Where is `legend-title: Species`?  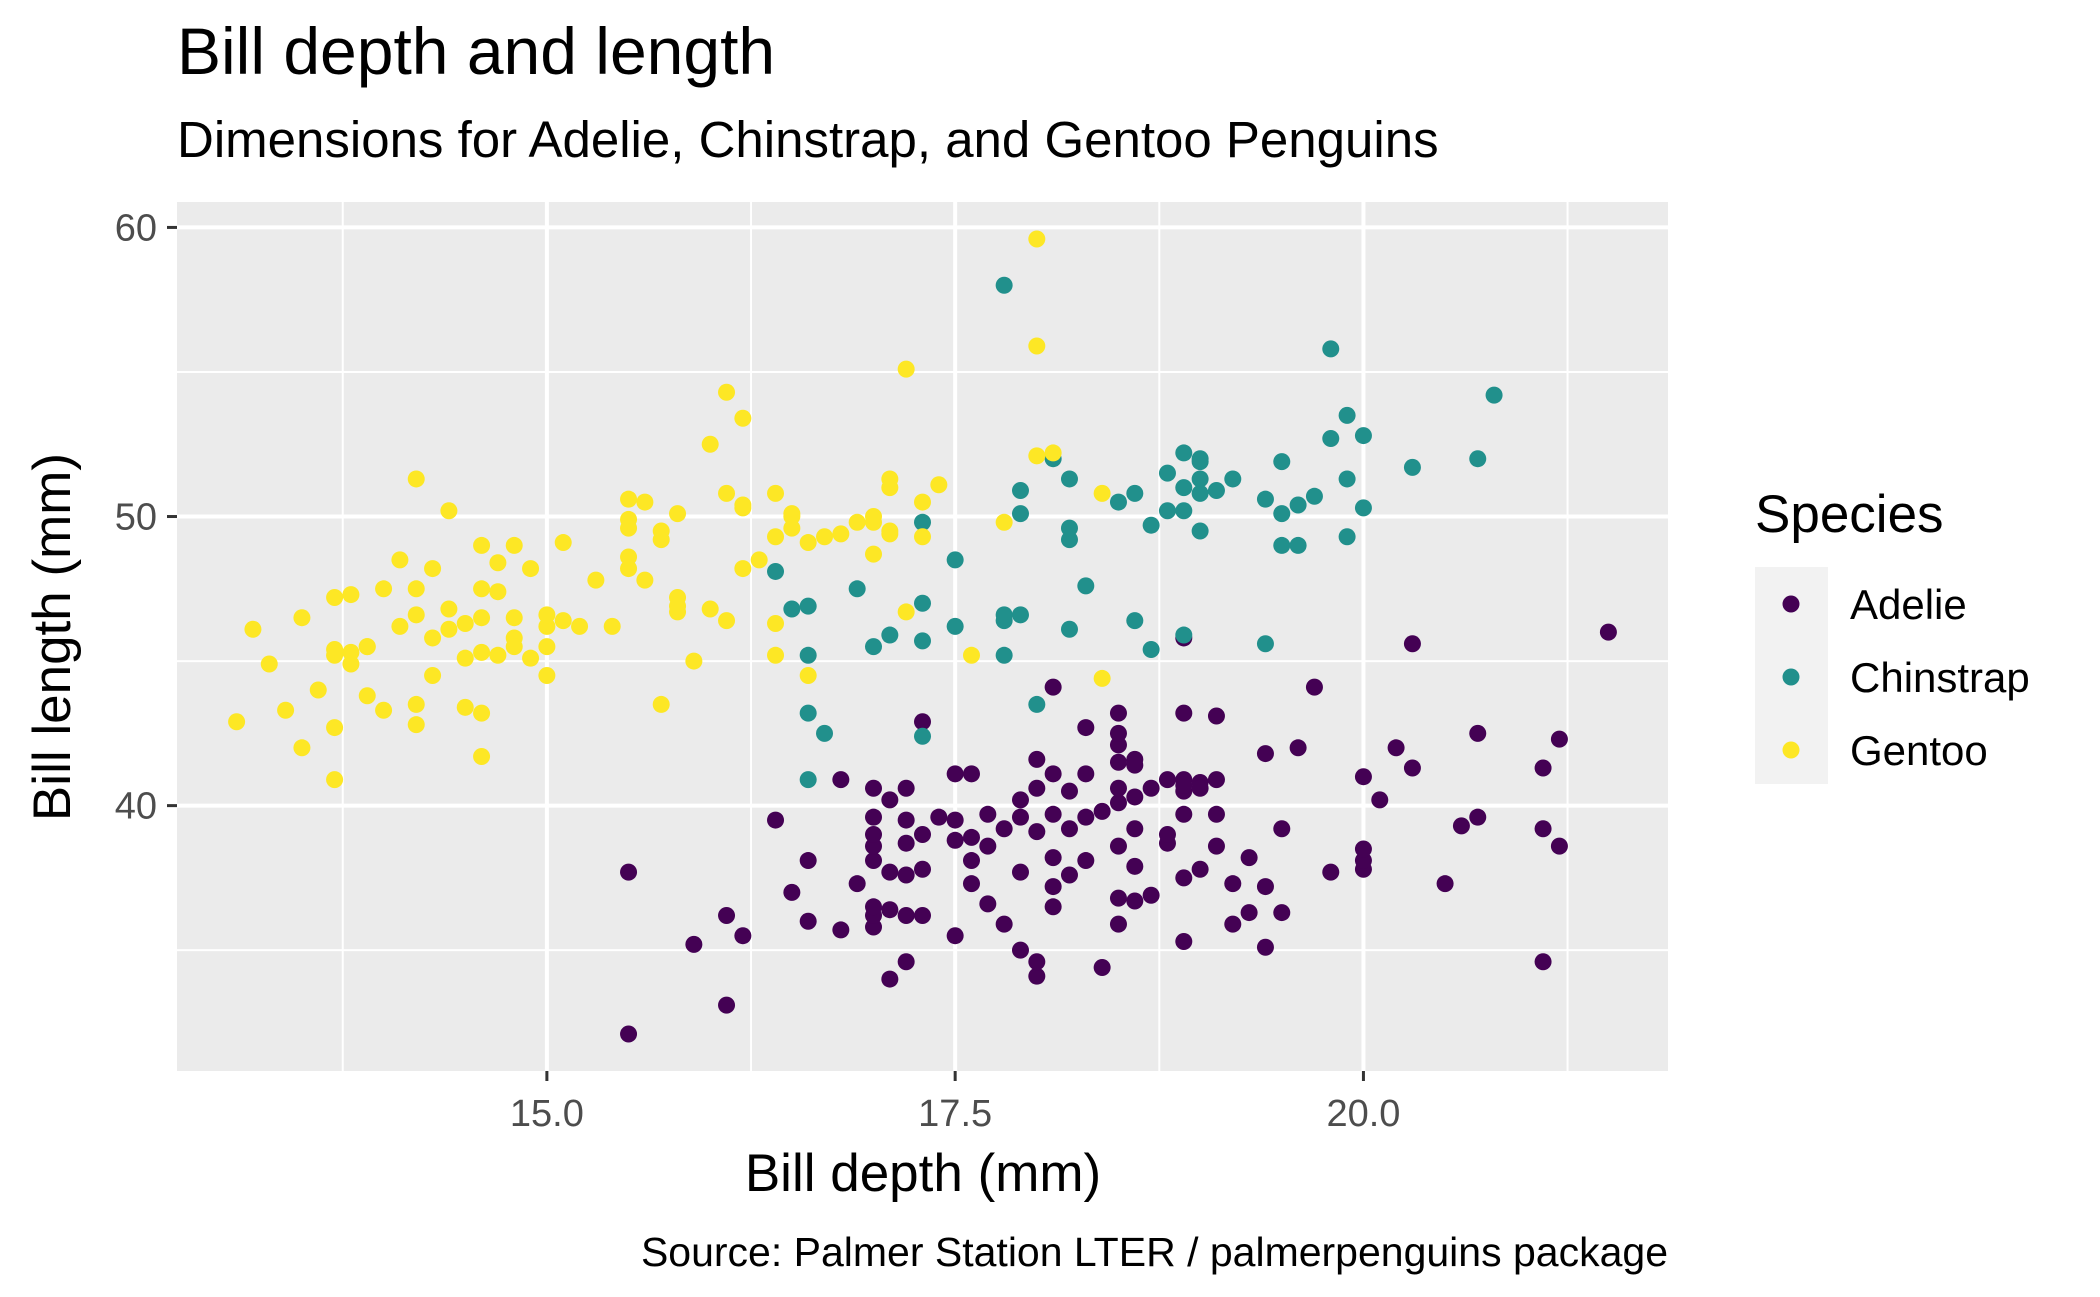 legend-title: Species is located at coordinates (1849, 514).